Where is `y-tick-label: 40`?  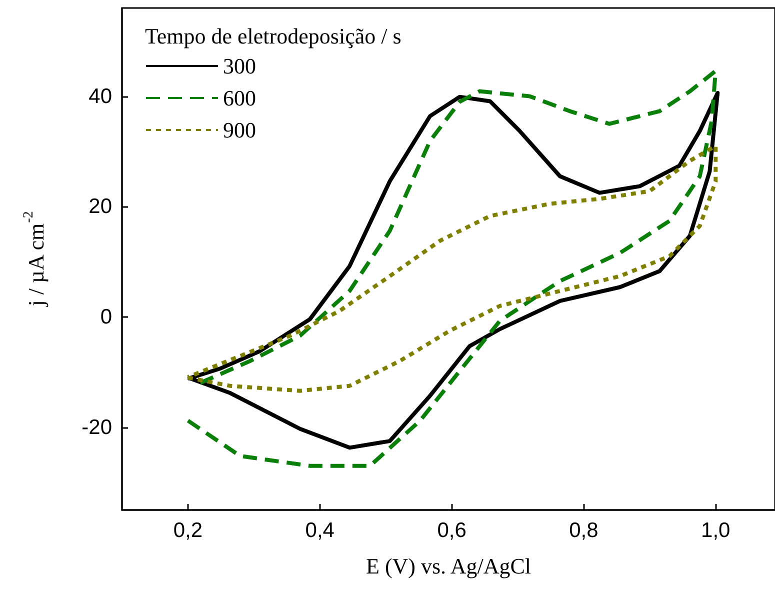 y-tick-label: 40 is located at coordinates (100, 96).